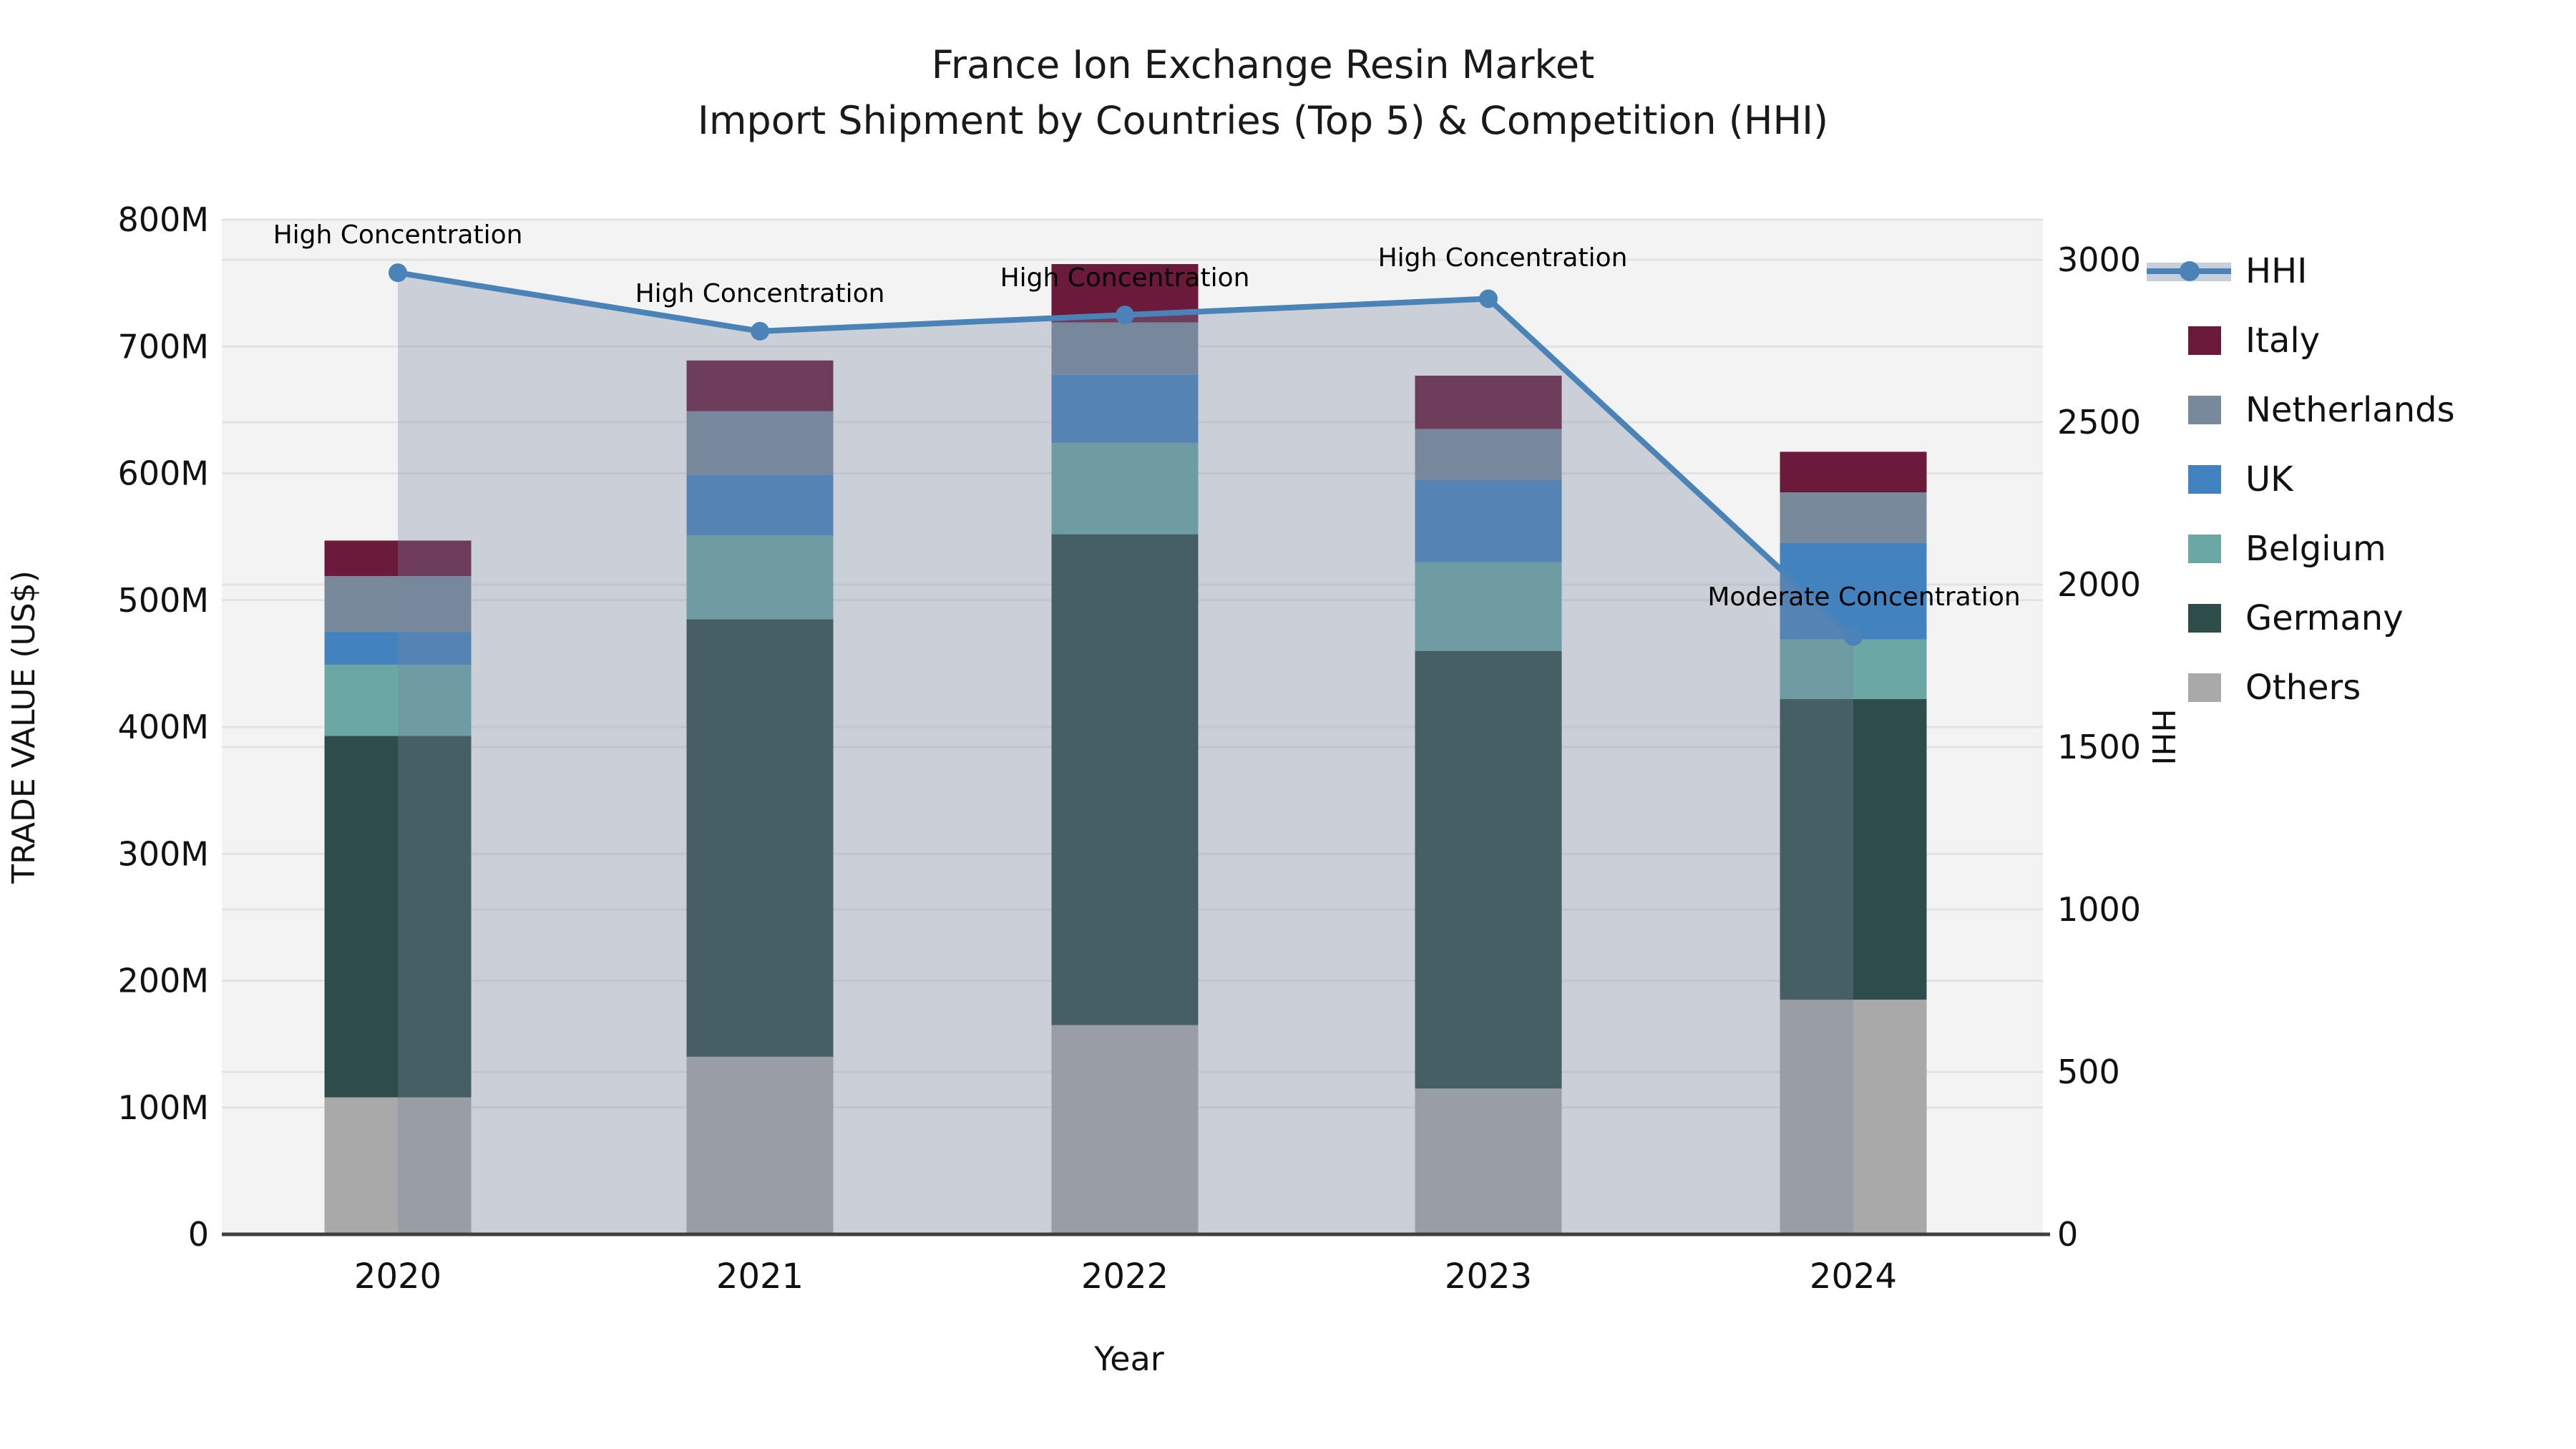  I want to click on annotation-2023: High Concentration, so click(1503, 258).